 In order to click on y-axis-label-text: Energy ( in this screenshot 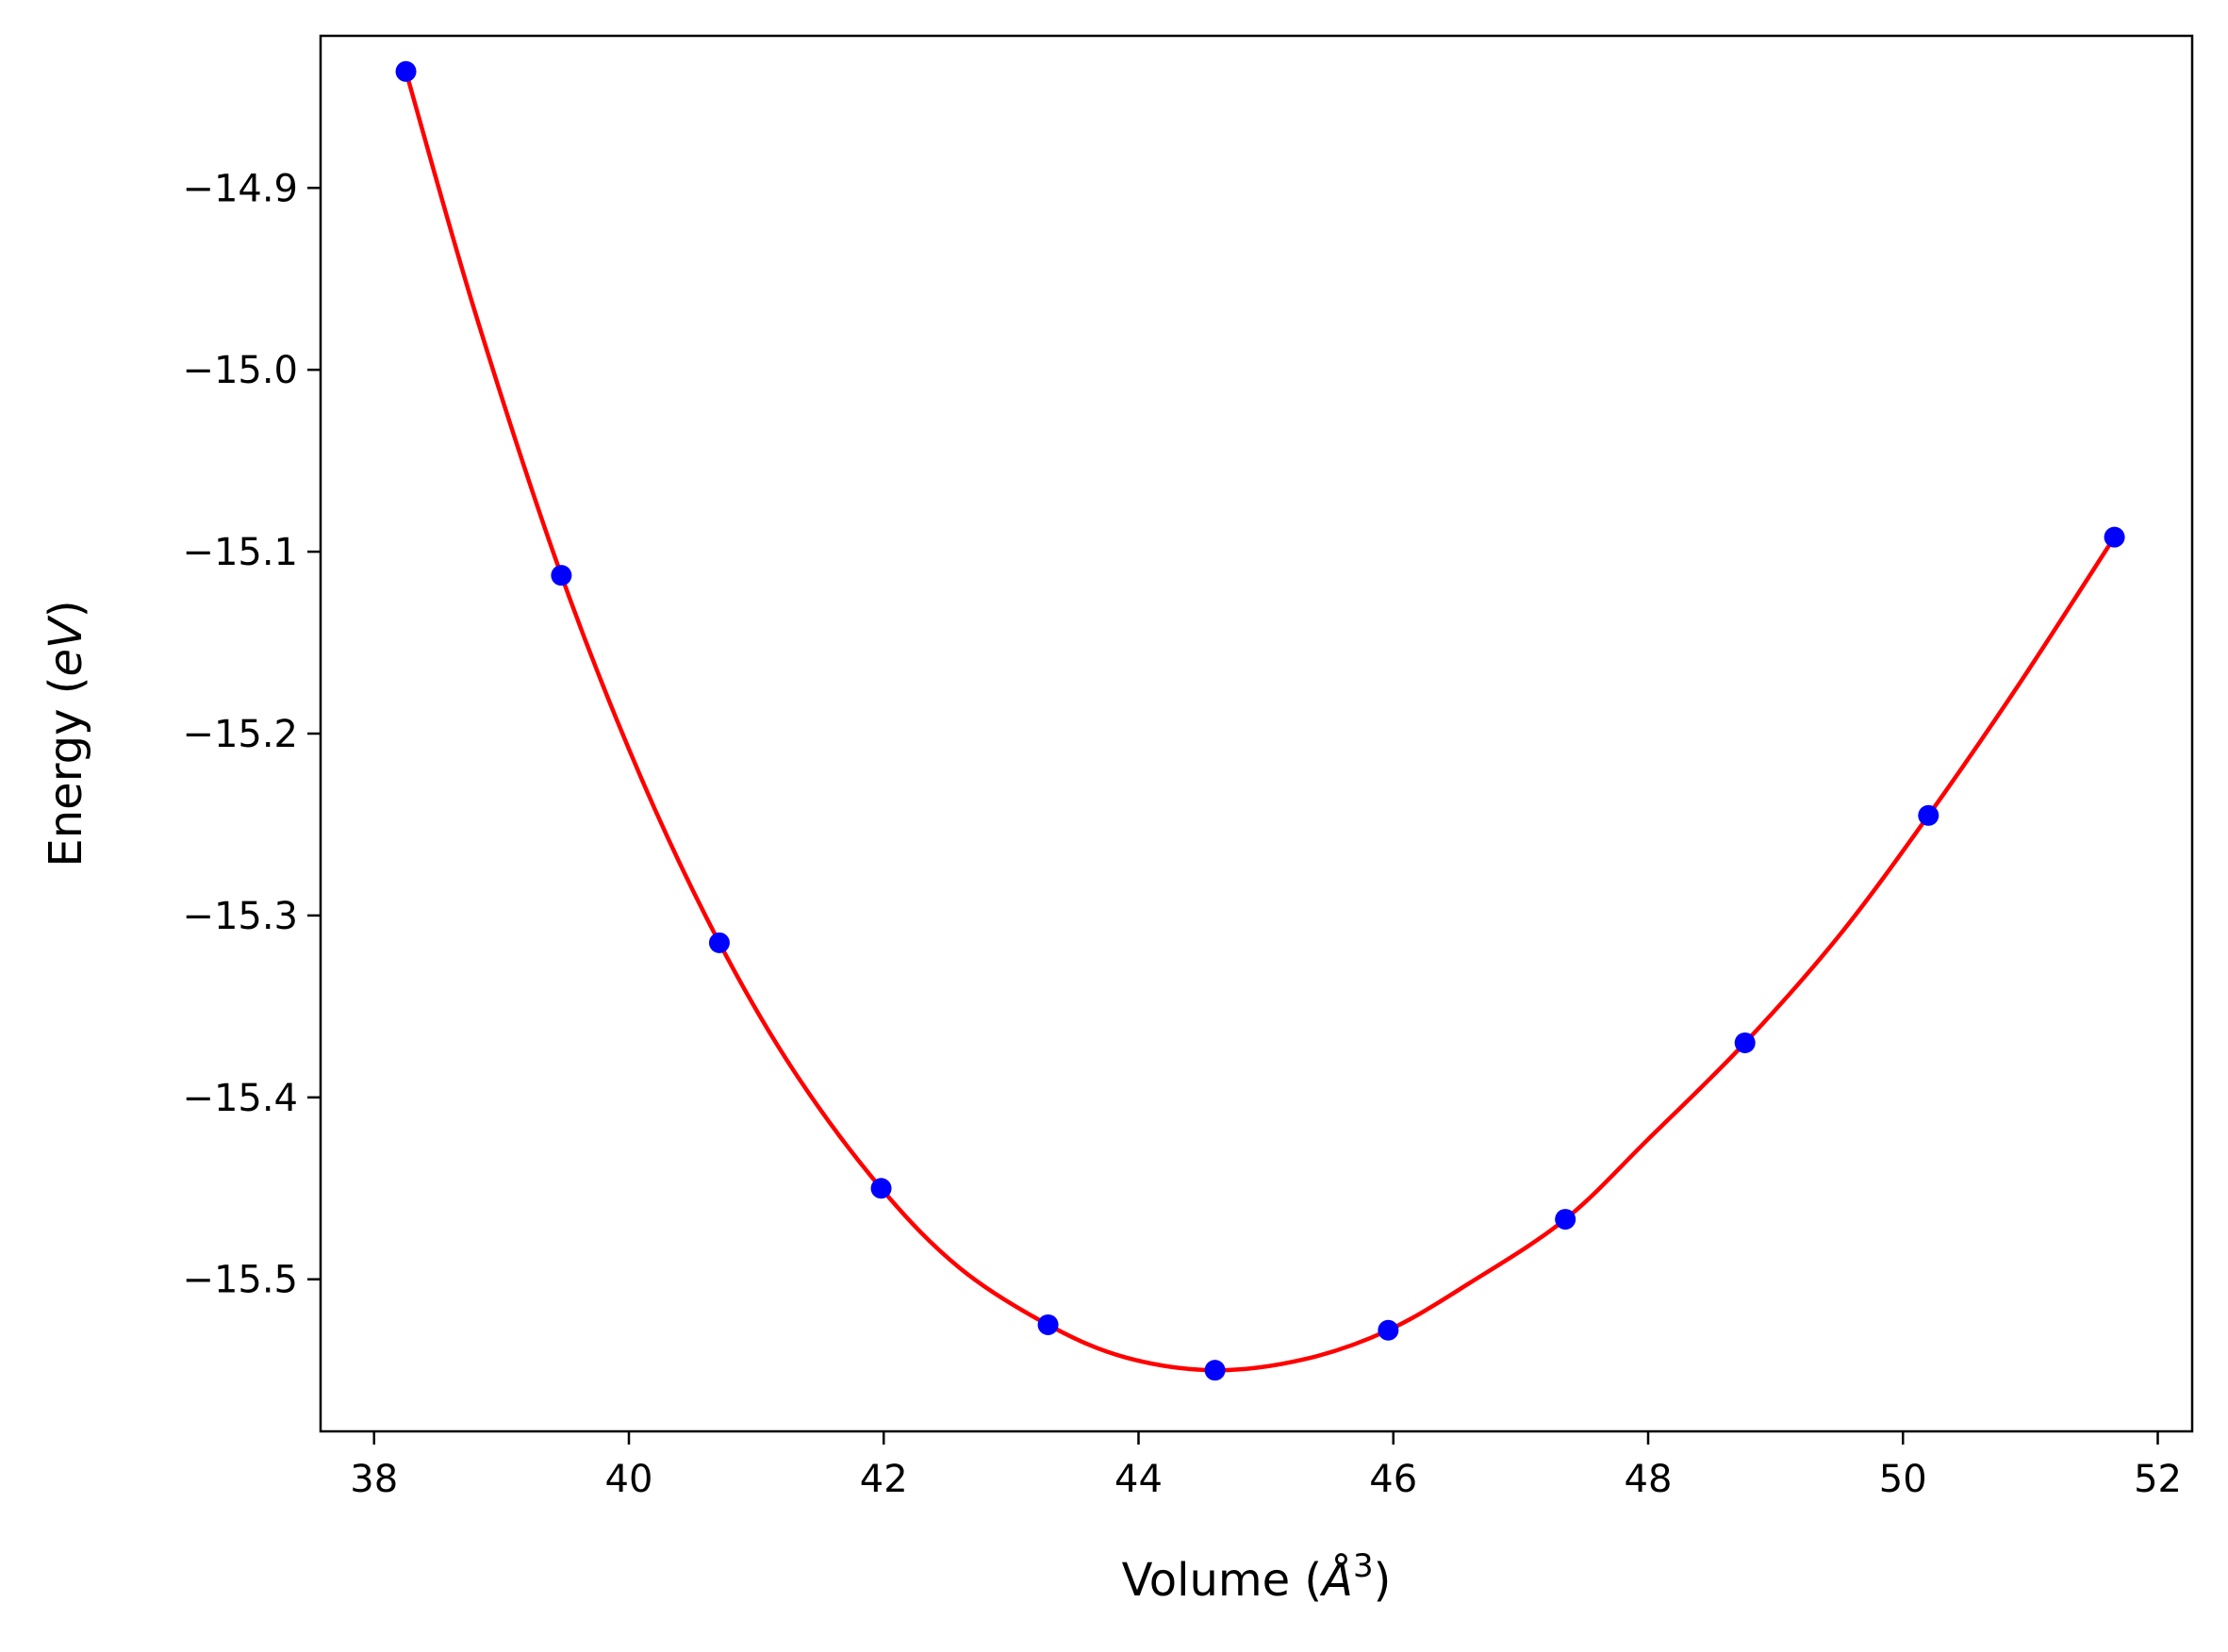, I will do `click(66, 772)`.